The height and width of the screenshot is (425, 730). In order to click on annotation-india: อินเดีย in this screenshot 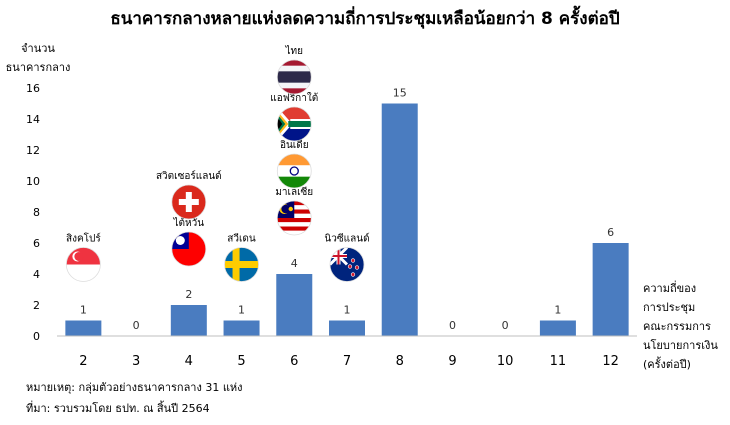, I will do `click(294, 163)`.